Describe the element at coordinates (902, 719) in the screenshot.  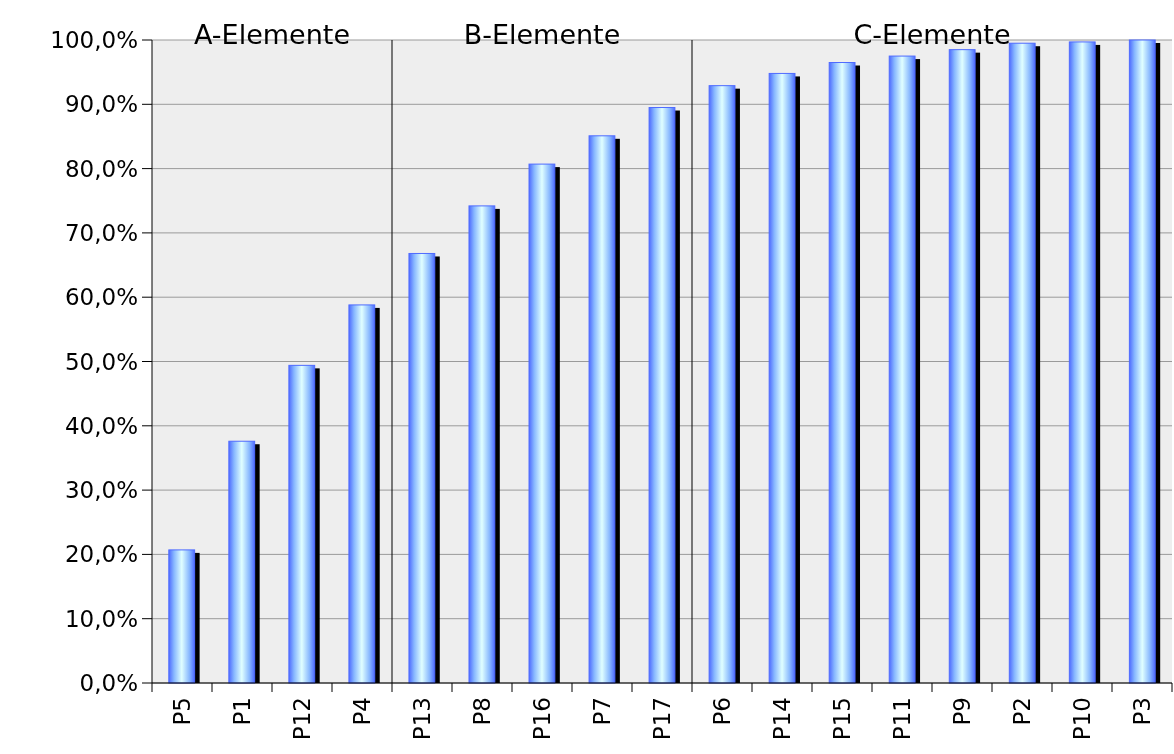
I see `x-tick-label: P11` at that location.